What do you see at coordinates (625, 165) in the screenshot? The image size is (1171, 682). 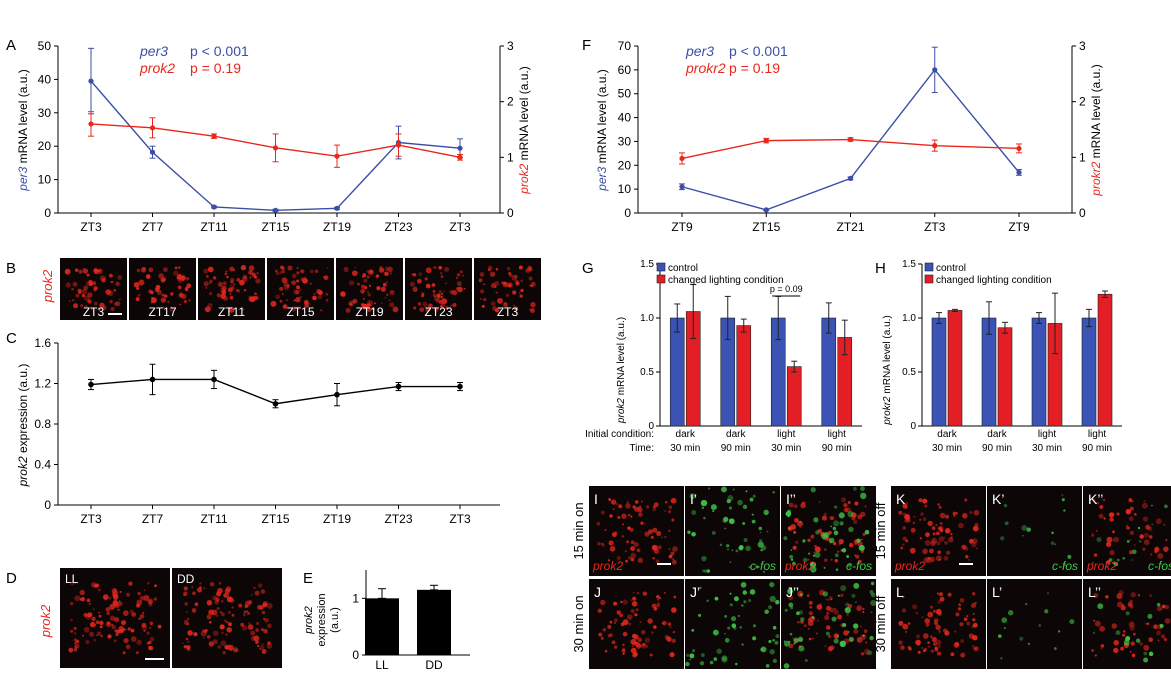 I see `left-tick-label: 20` at bounding box center [625, 165].